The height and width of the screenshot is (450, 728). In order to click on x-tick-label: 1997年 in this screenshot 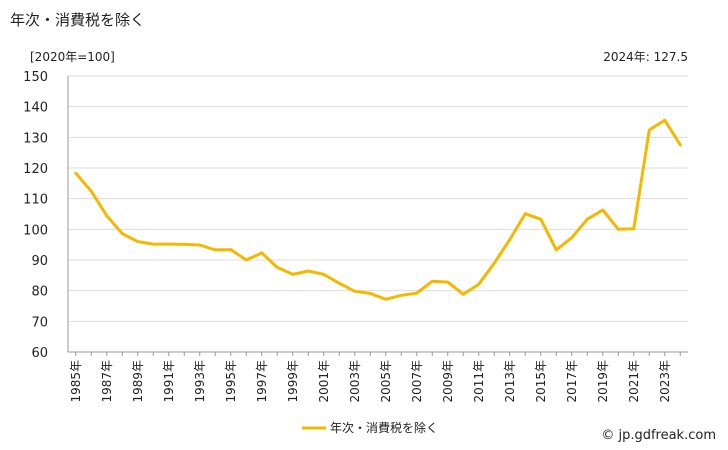, I will do `click(262, 381)`.